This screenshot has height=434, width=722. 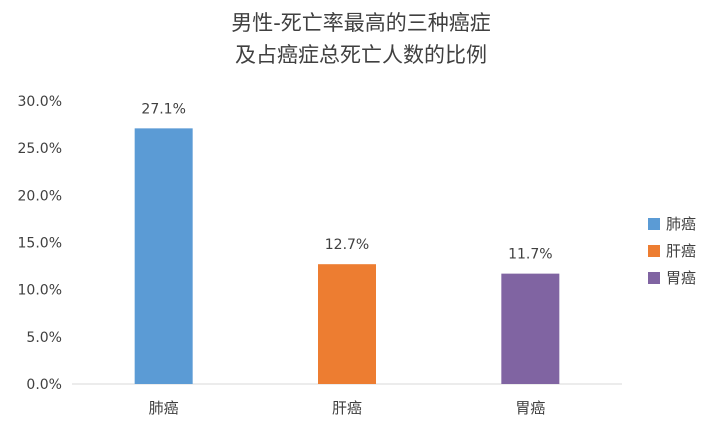 What do you see at coordinates (530, 408) in the screenshot?
I see `x-tick-label: 胃癌` at bounding box center [530, 408].